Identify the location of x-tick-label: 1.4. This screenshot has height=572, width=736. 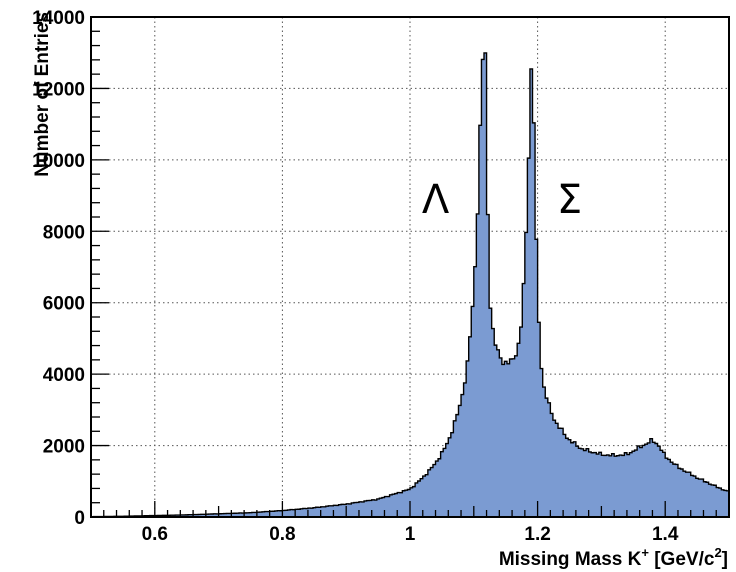
(665, 534).